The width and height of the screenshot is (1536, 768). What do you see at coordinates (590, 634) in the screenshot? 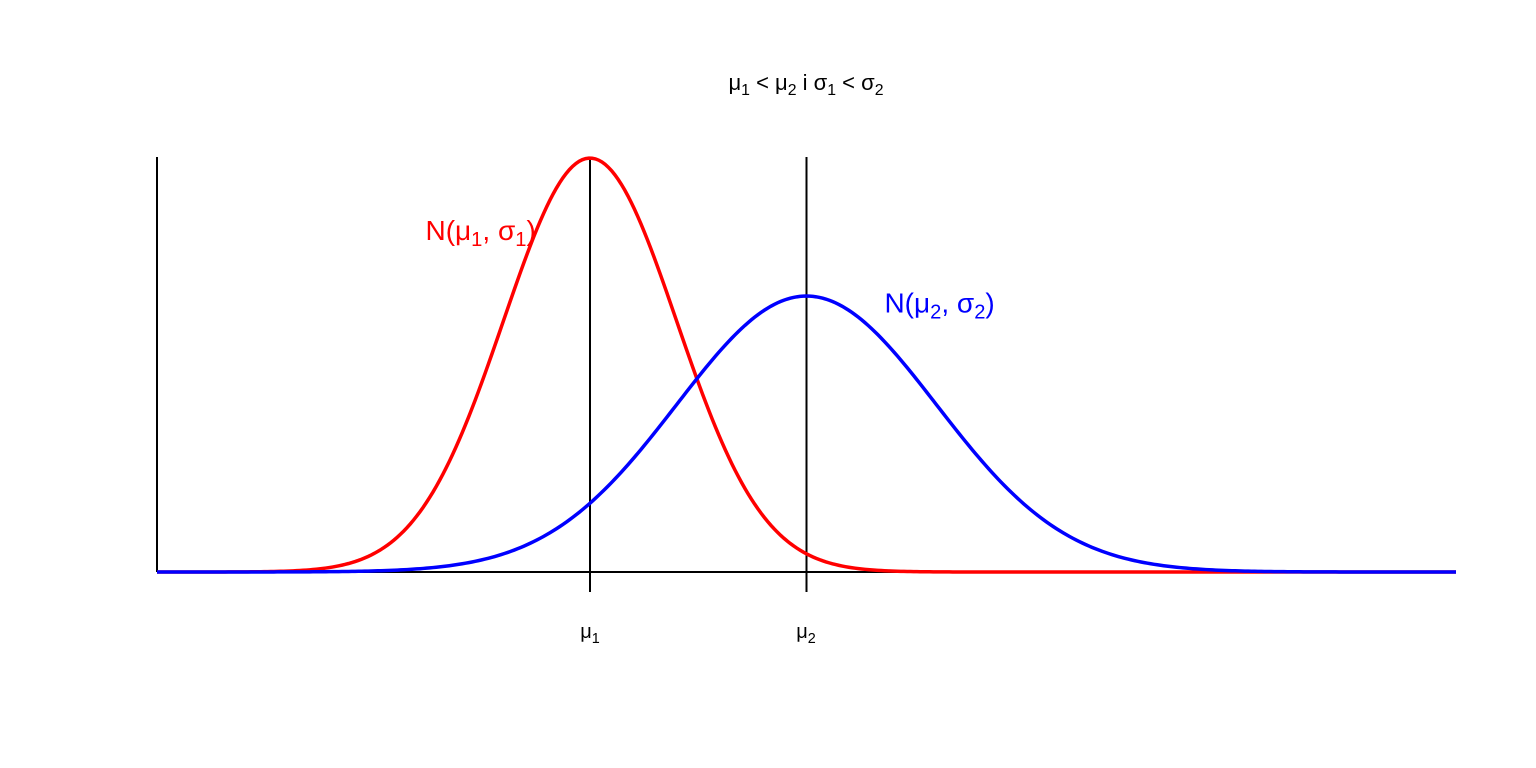
I see `x-tick-label-mu1: μ1` at bounding box center [590, 634].